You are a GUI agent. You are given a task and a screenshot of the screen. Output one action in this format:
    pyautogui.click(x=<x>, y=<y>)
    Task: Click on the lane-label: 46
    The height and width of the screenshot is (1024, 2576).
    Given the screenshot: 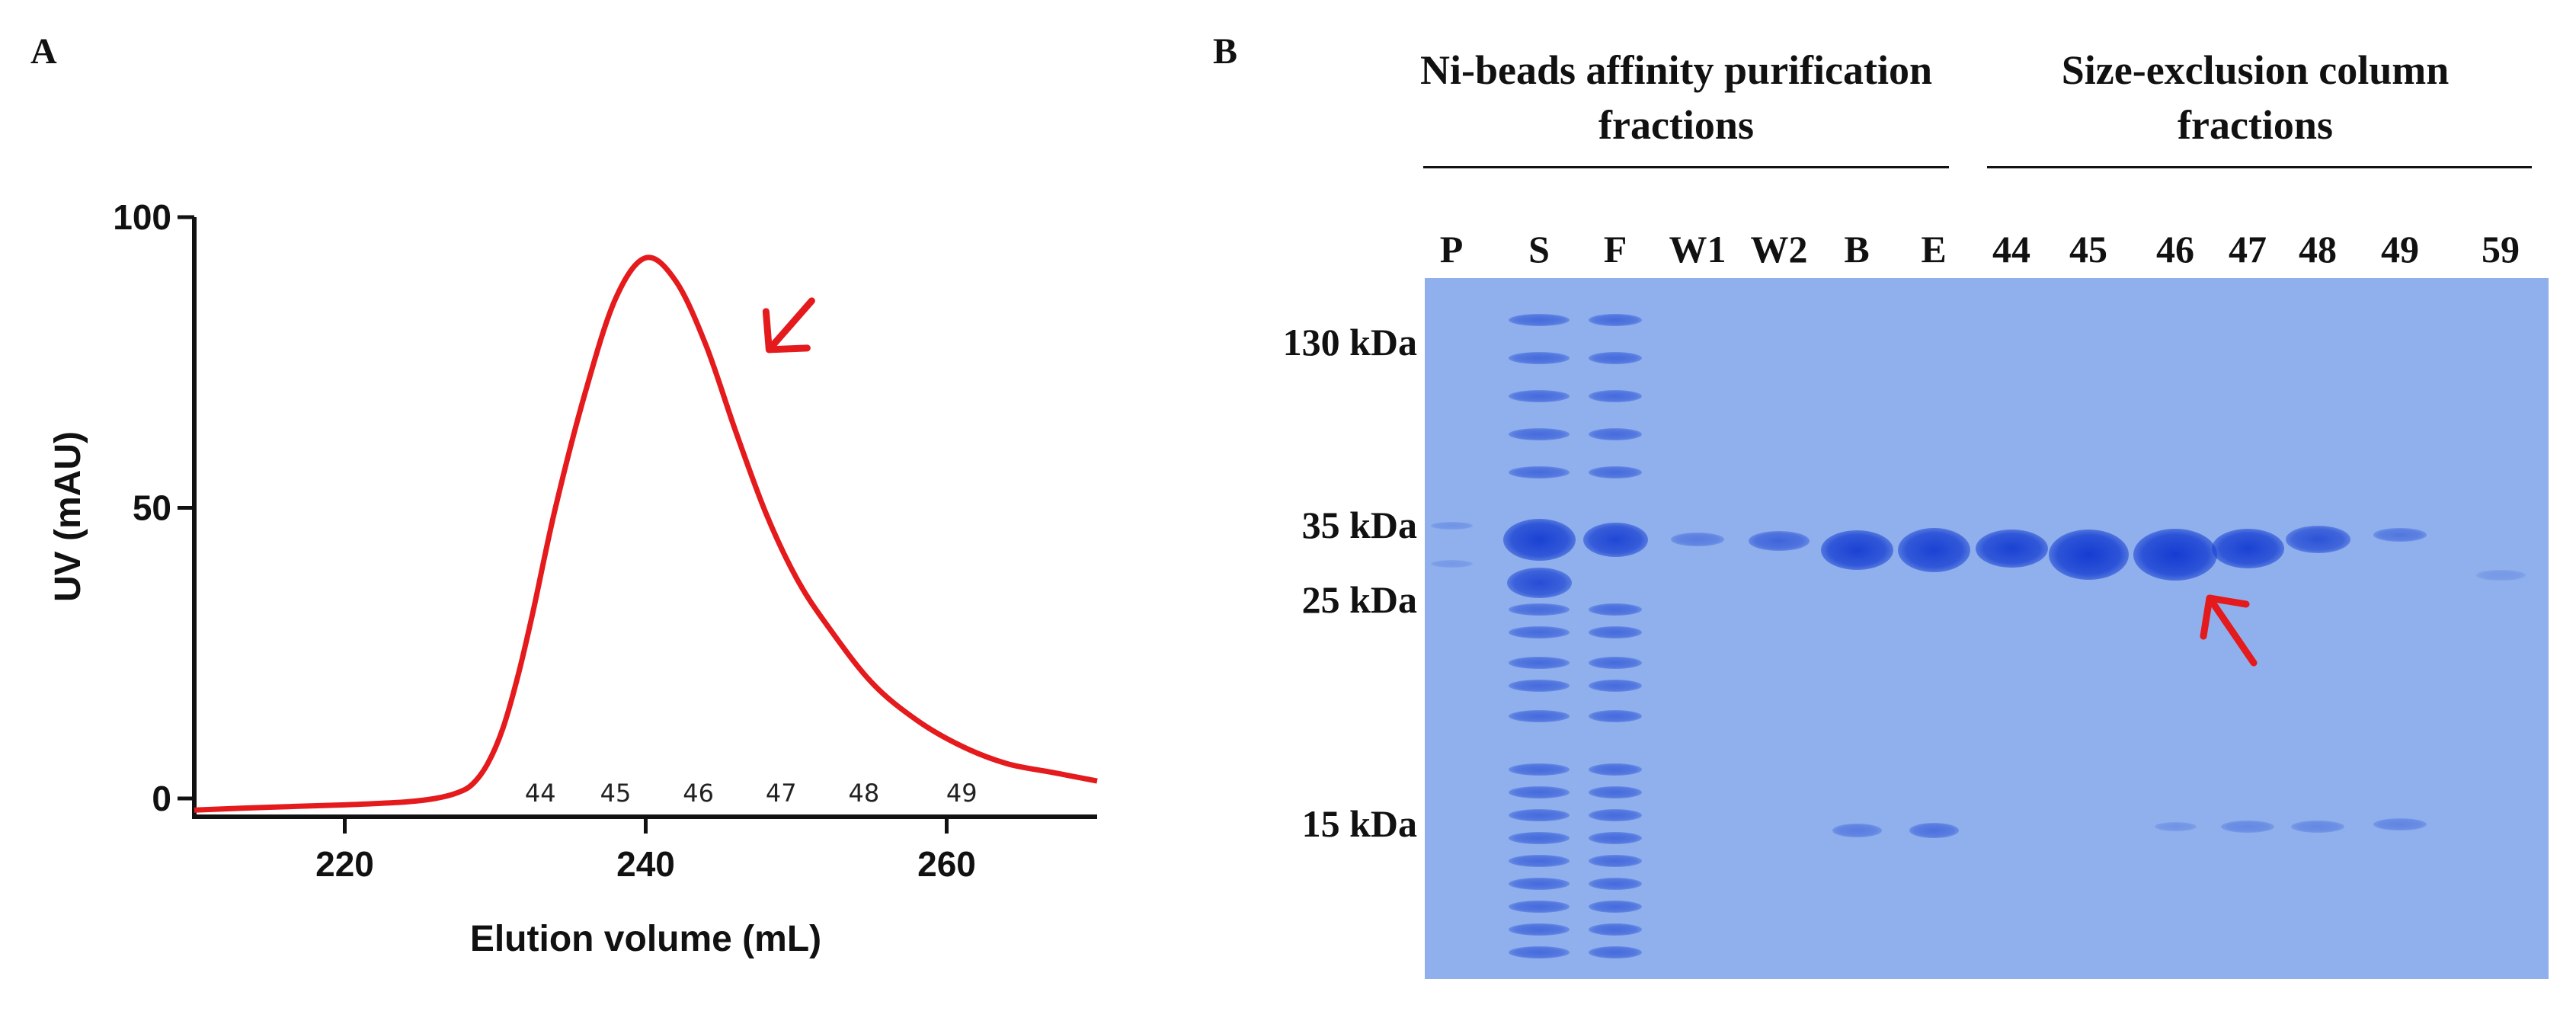 What is the action you would take?
    pyautogui.click(x=2175, y=249)
    